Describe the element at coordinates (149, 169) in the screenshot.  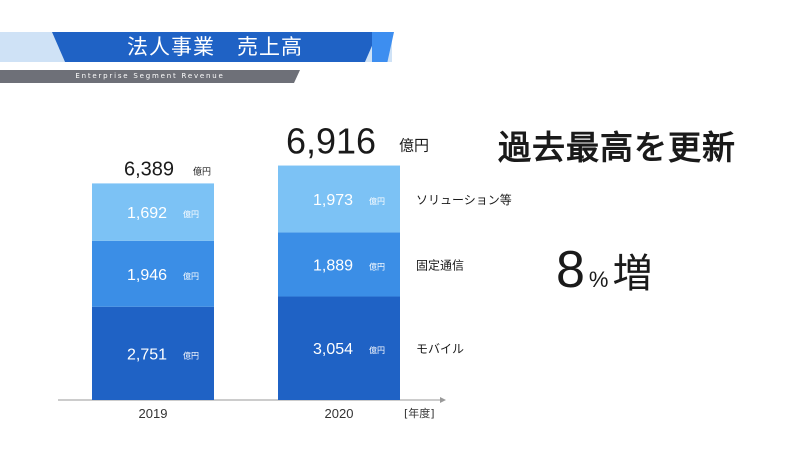
I see `total-value-label: 6,389` at that location.